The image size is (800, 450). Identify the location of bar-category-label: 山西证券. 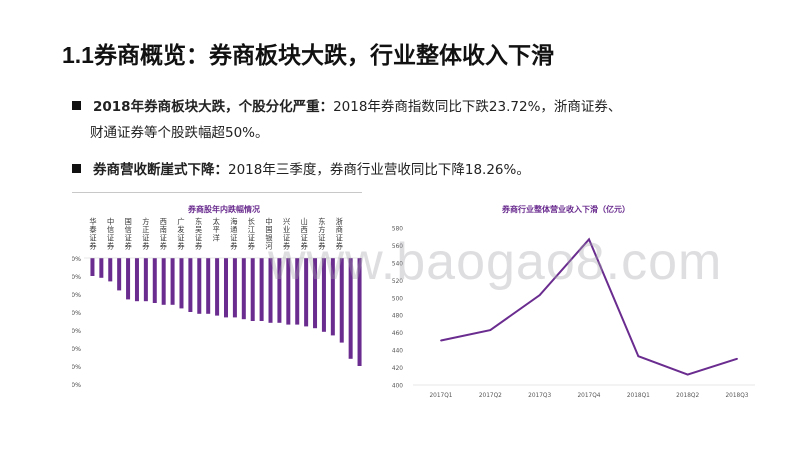
(304, 234).